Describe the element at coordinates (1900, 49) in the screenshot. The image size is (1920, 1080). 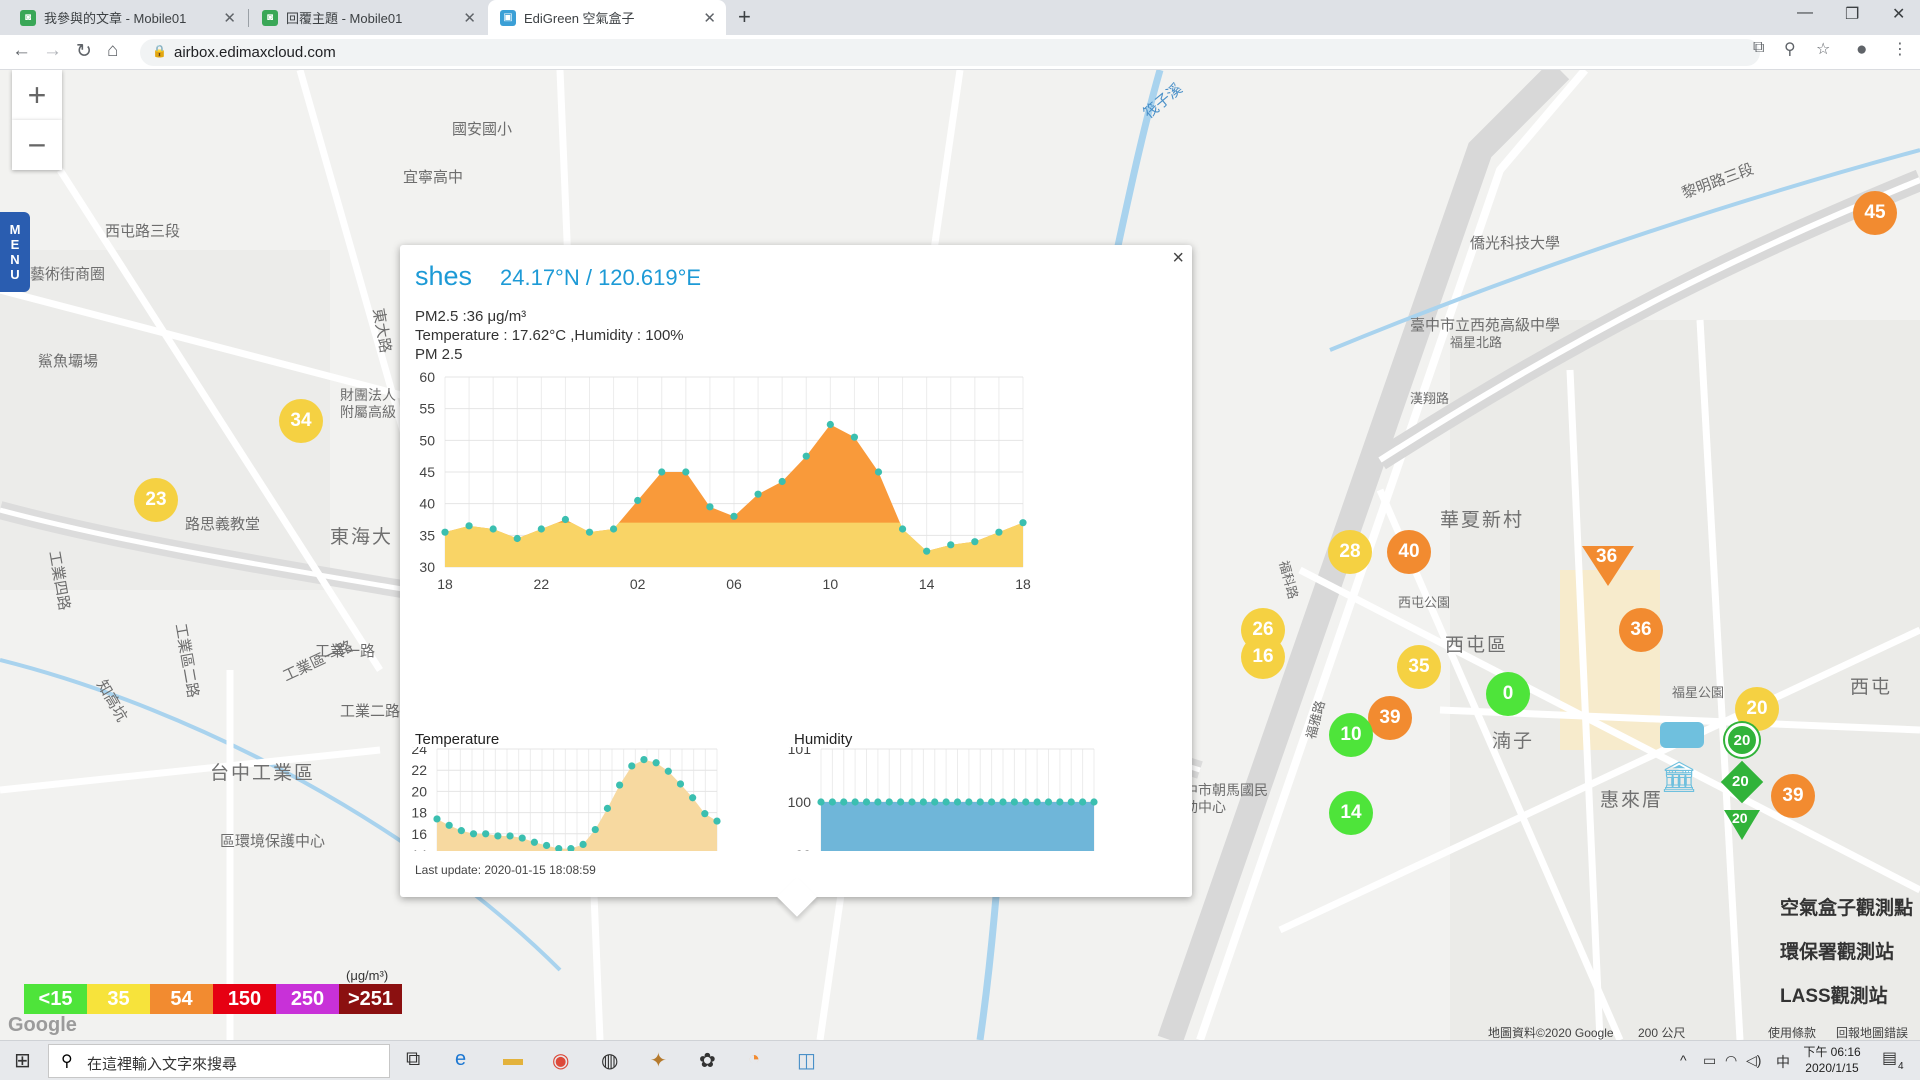
I see `chrome-menu-icon: ⋮` at that location.